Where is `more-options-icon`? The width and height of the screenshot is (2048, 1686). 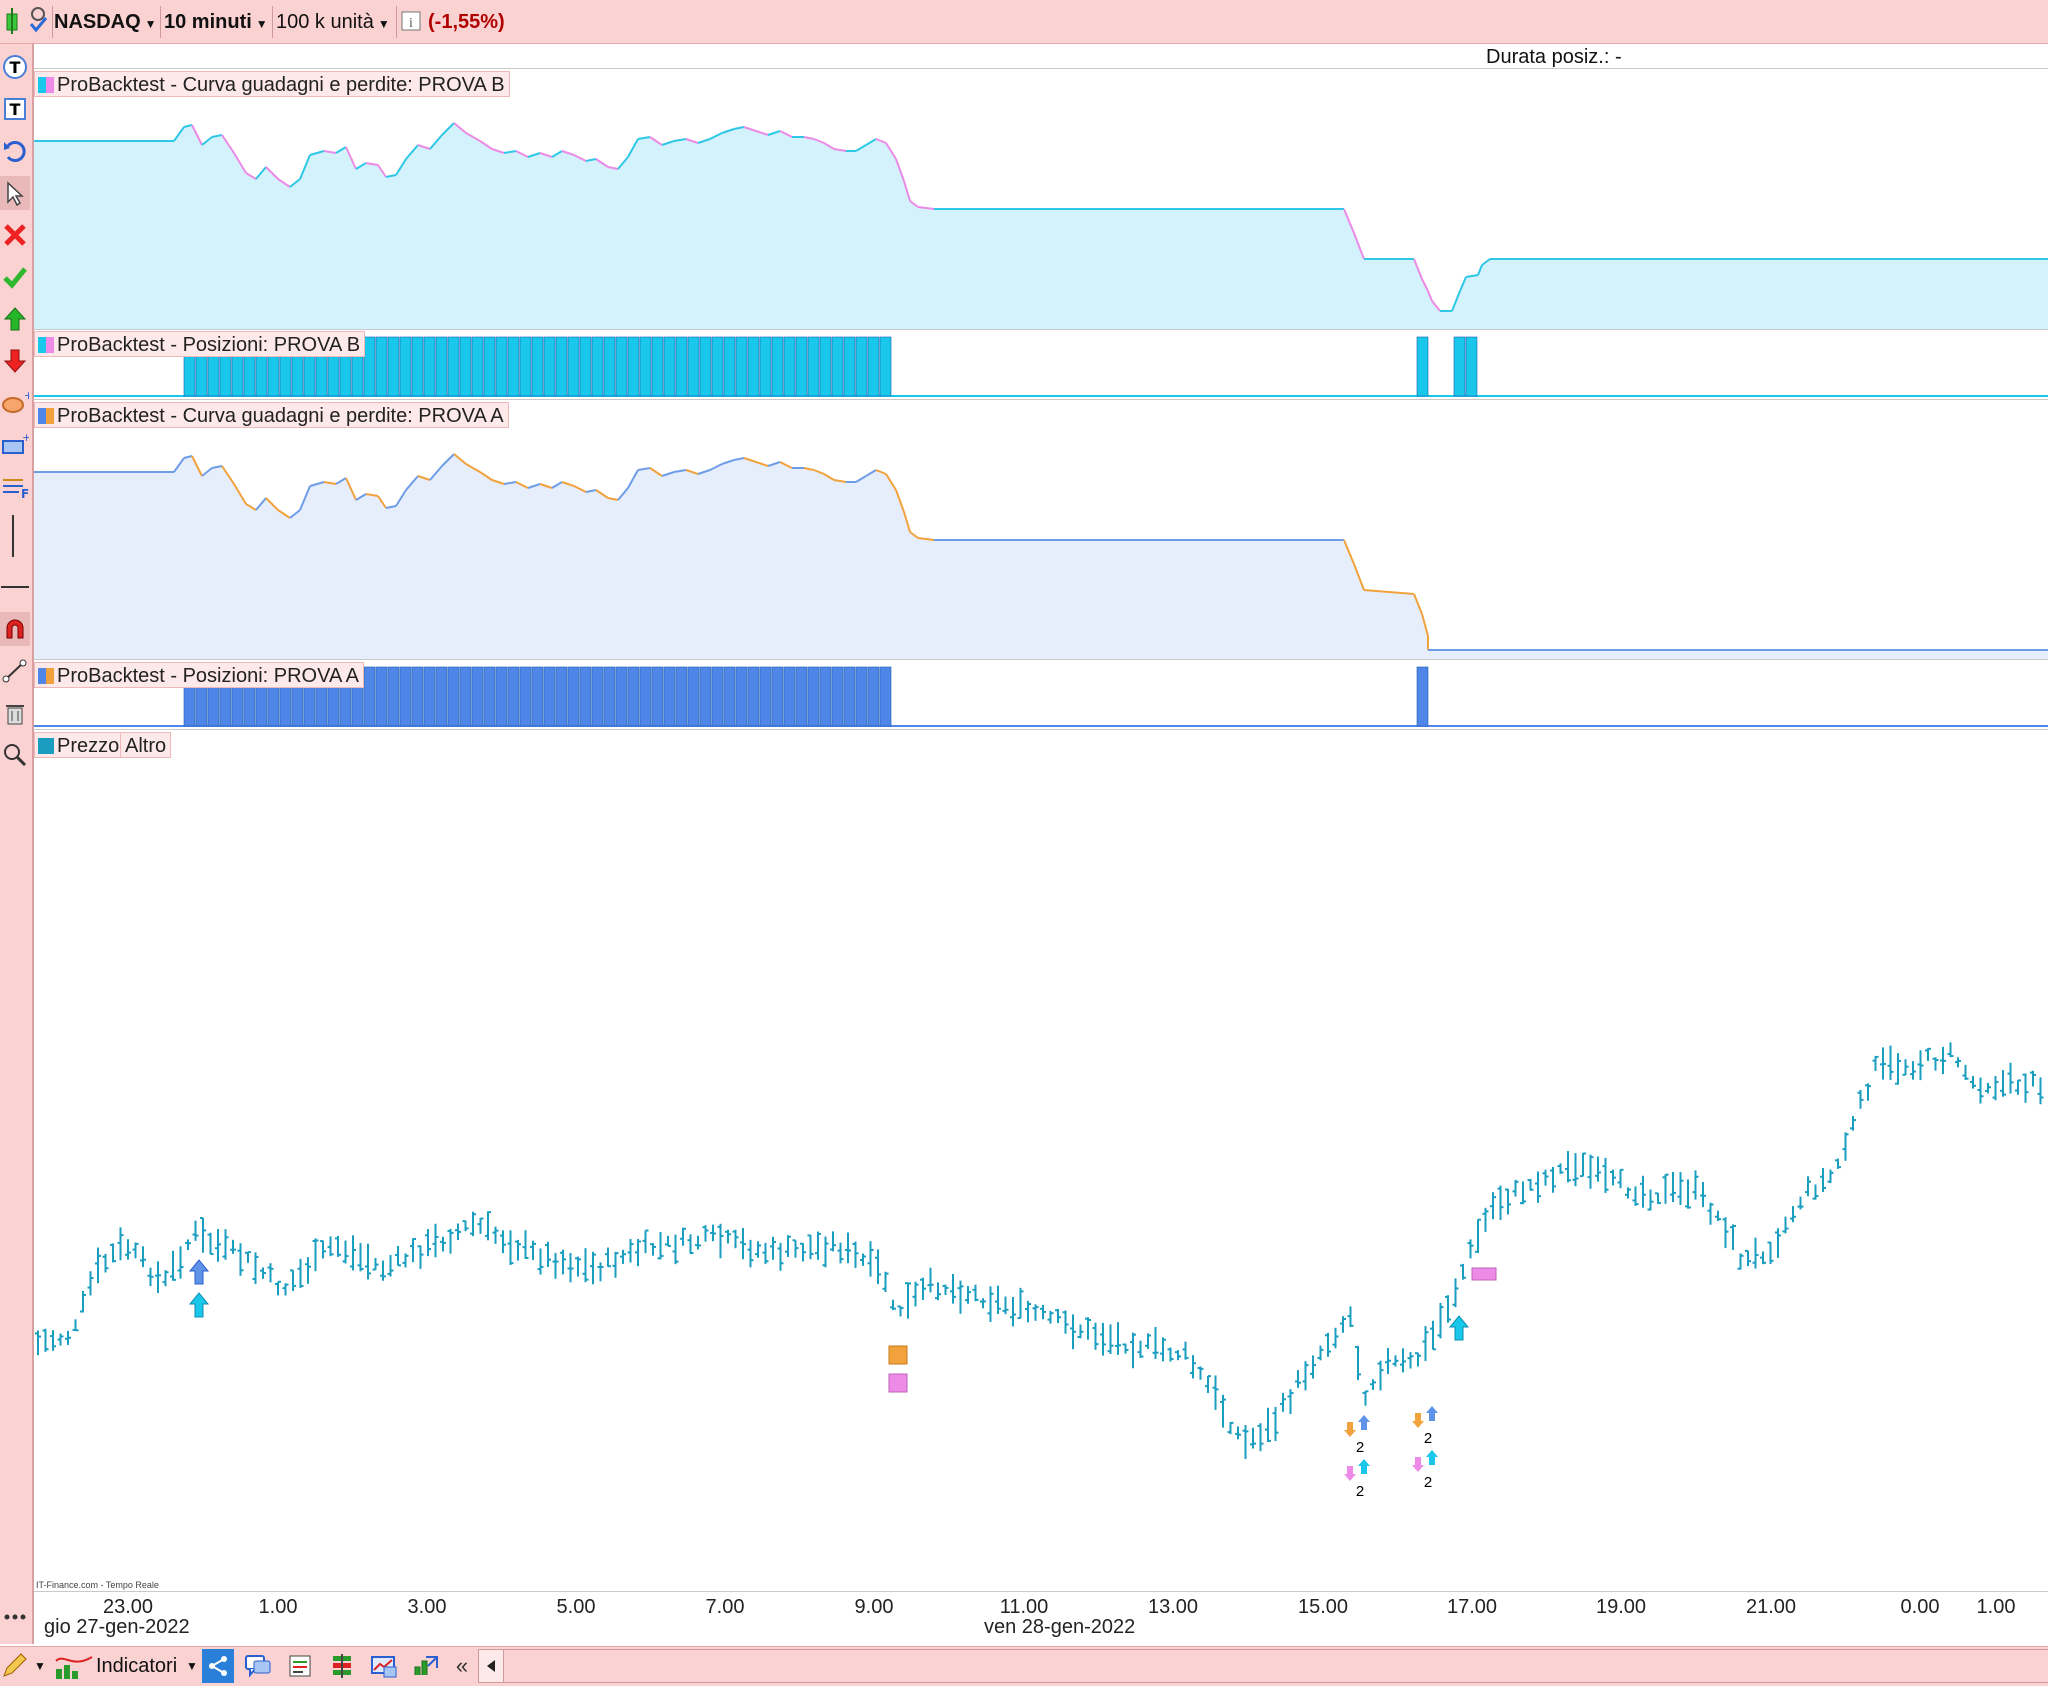 more-options-icon is located at coordinates (15, 1617).